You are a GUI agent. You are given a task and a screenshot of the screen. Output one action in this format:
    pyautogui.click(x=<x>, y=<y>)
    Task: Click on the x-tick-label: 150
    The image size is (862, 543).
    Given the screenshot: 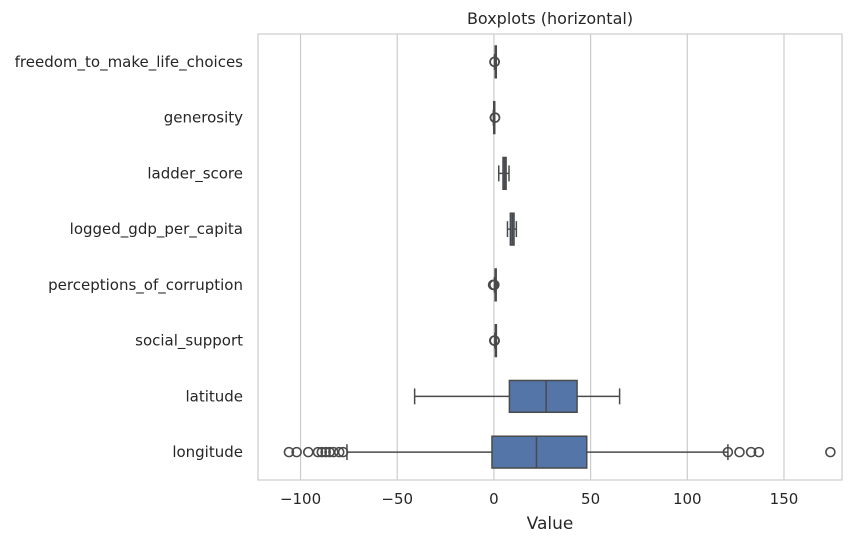 What is the action you would take?
    pyautogui.click(x=784, y=499)
    